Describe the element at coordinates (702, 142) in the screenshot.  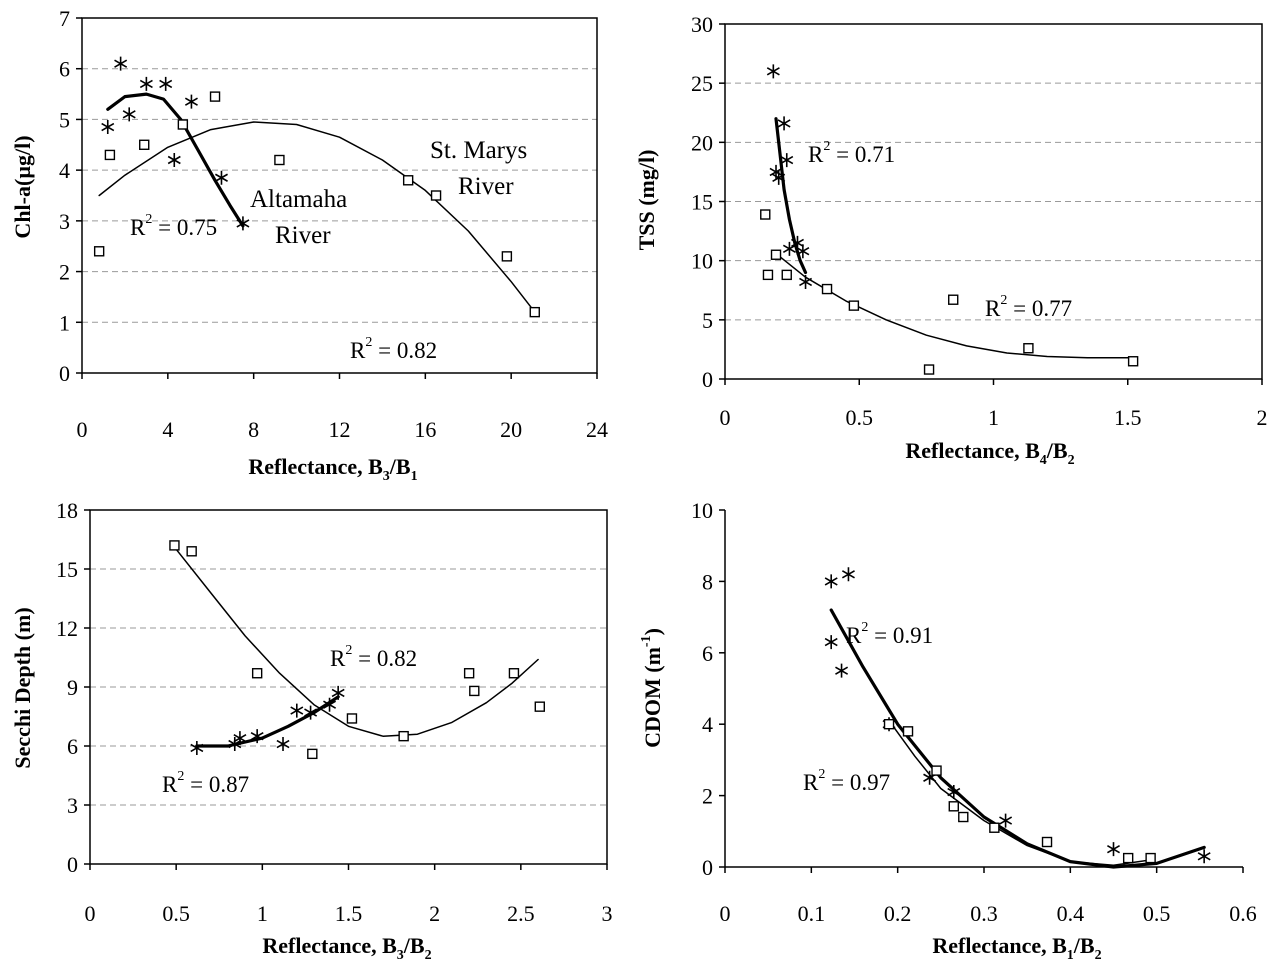
I see `y-tick-label: 20` at that location.